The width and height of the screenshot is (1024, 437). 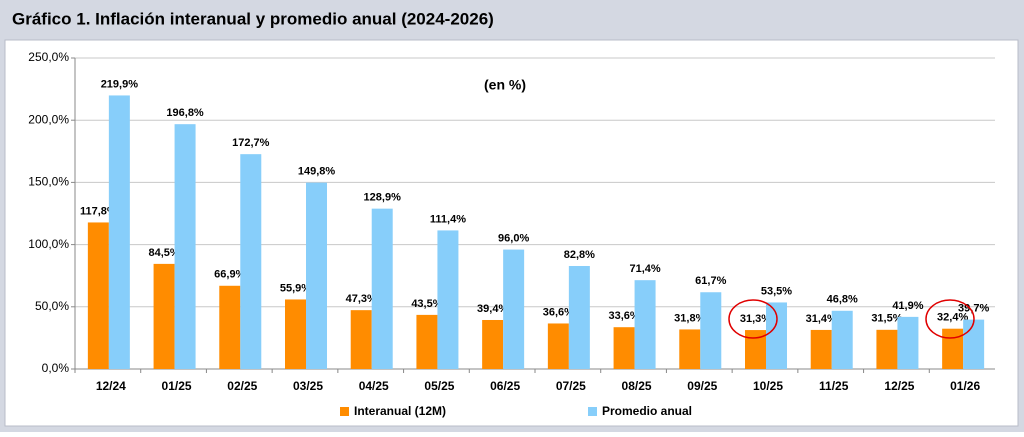 I want to click on x-tick-label: 01/25, so click(x=177, y=386).